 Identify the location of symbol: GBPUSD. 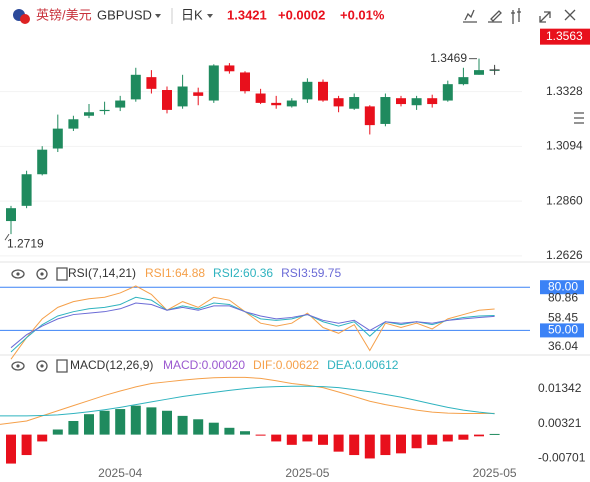
(124, 14).